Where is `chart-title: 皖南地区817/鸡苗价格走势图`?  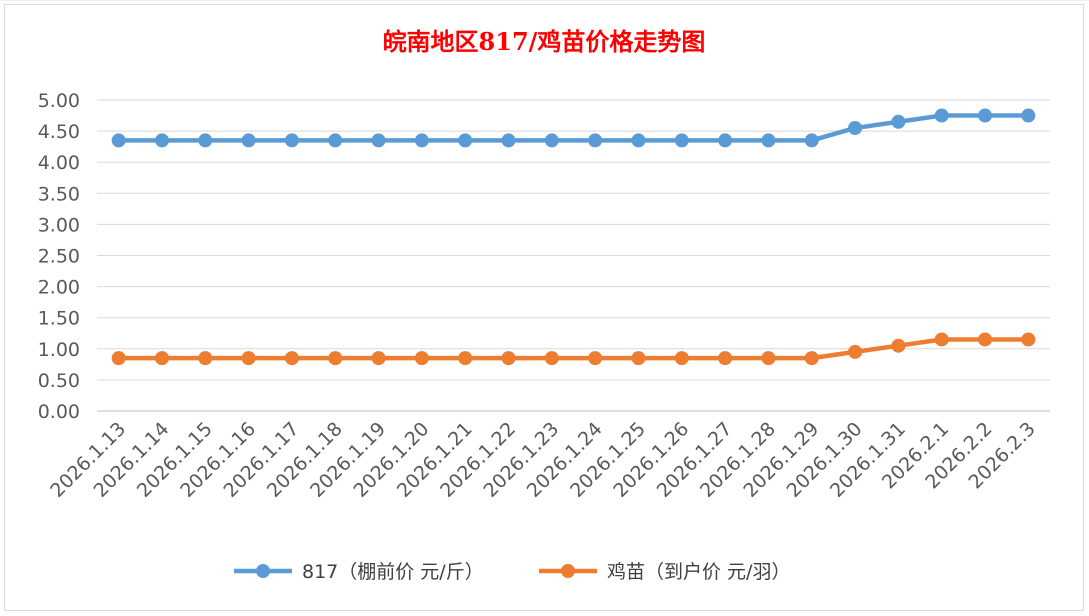 chart-title: 皖南地区817/鸡苗价格走势图 is located at coordinates (544, 41).